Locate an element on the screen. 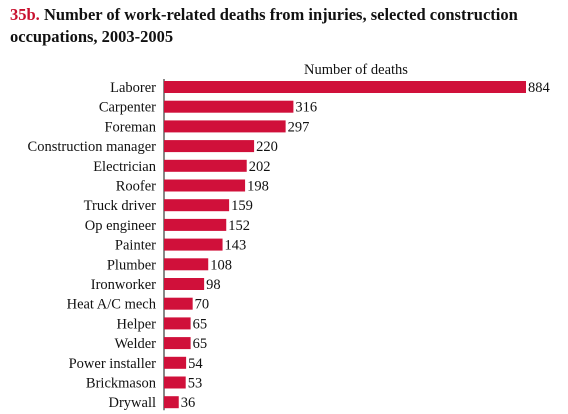  value-label: 159 is located at coordinates (242, 206).